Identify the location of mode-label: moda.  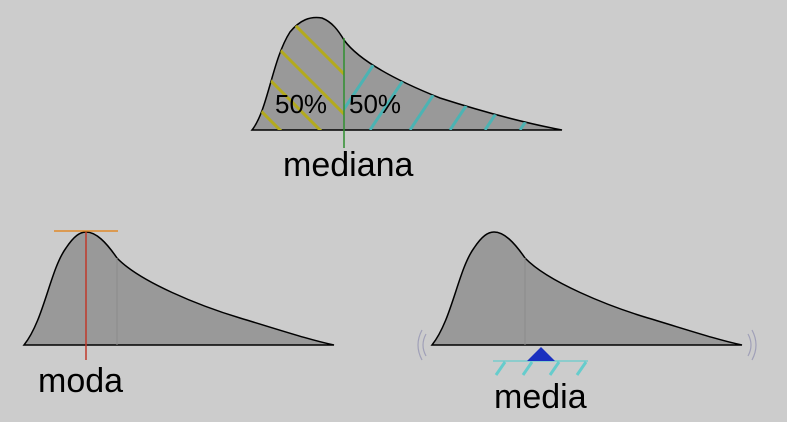
(80, 381).